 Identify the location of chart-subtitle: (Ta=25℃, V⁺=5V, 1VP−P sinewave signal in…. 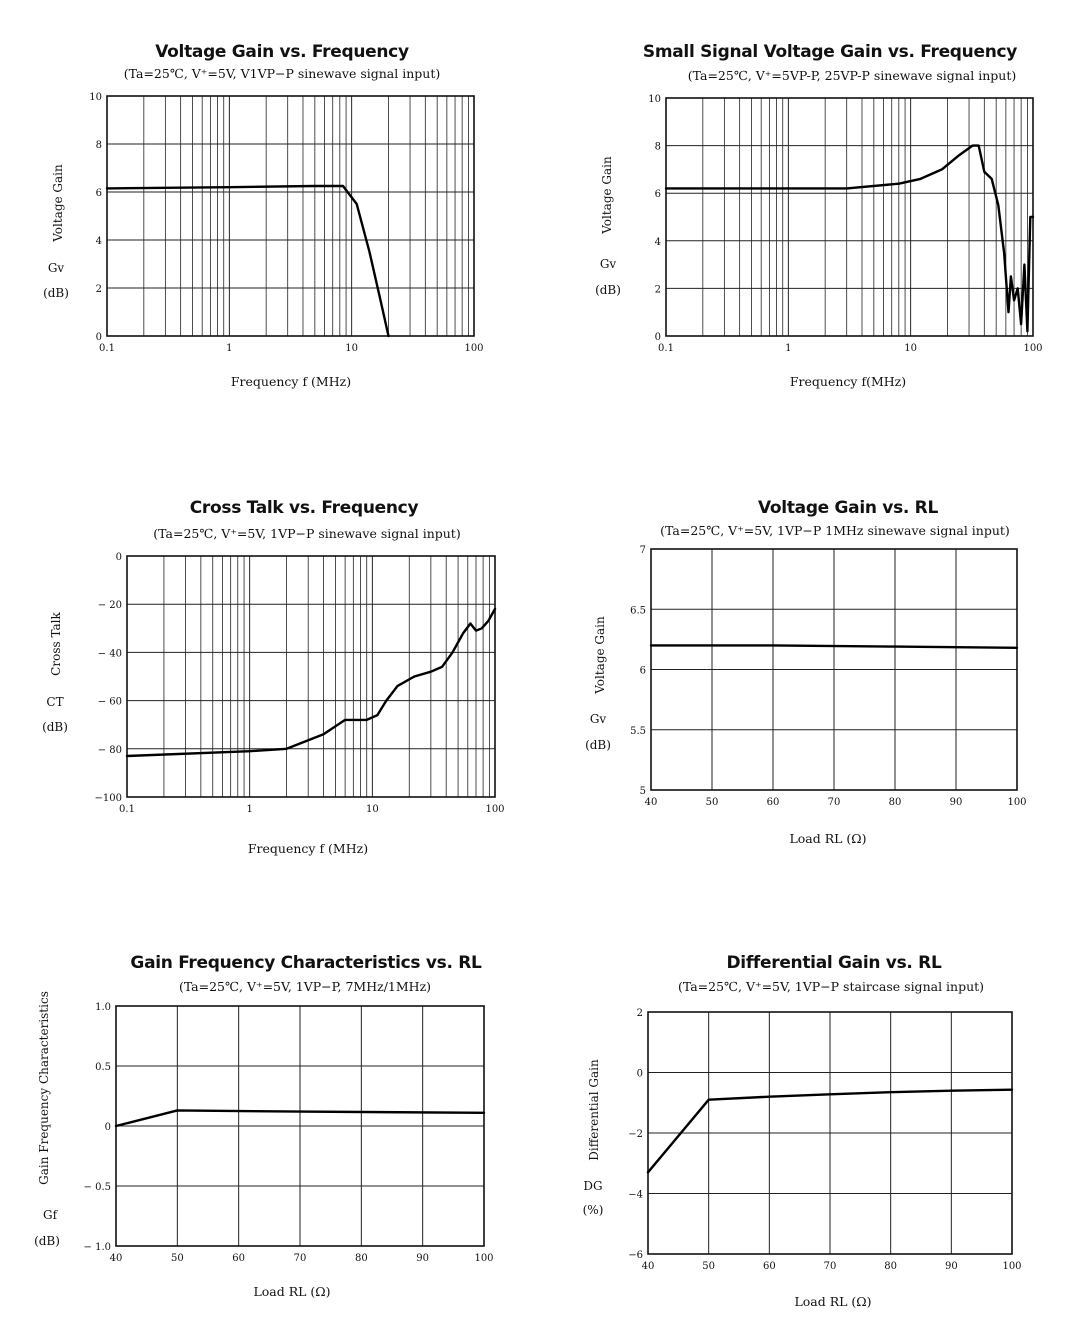
(306, 533).